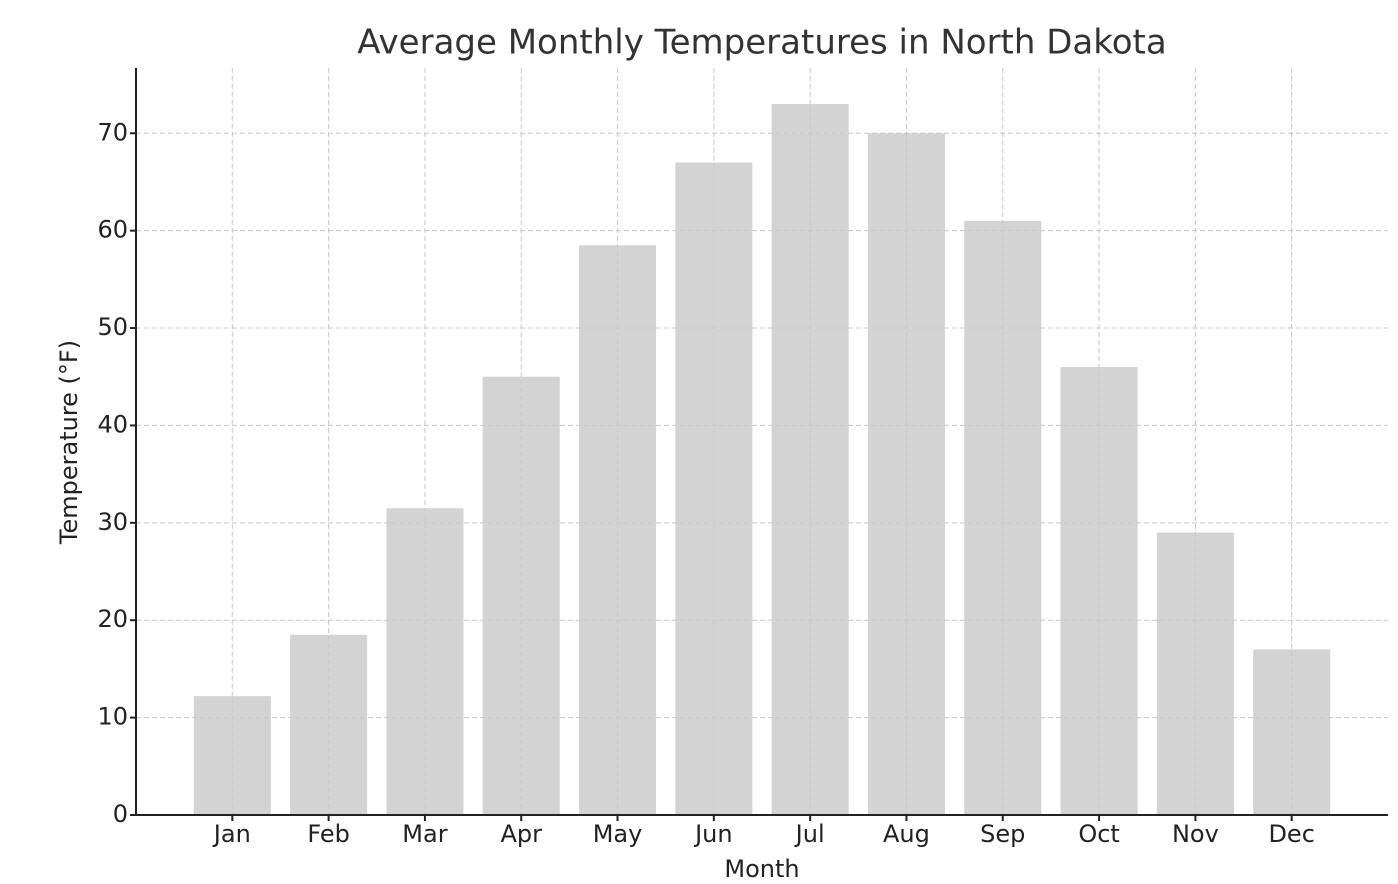  I want to click on y-tick-label: 70, so click(112, 132).